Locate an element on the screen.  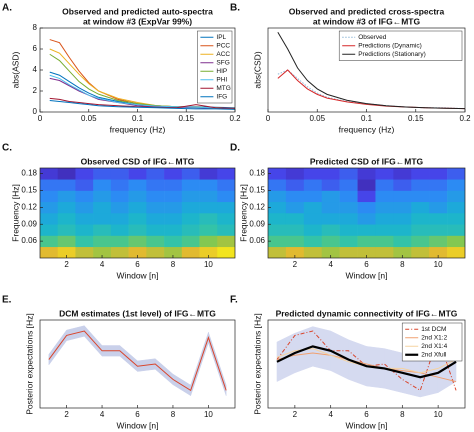
y-tick-label: 0.15 is located at coordinates (257, 190).